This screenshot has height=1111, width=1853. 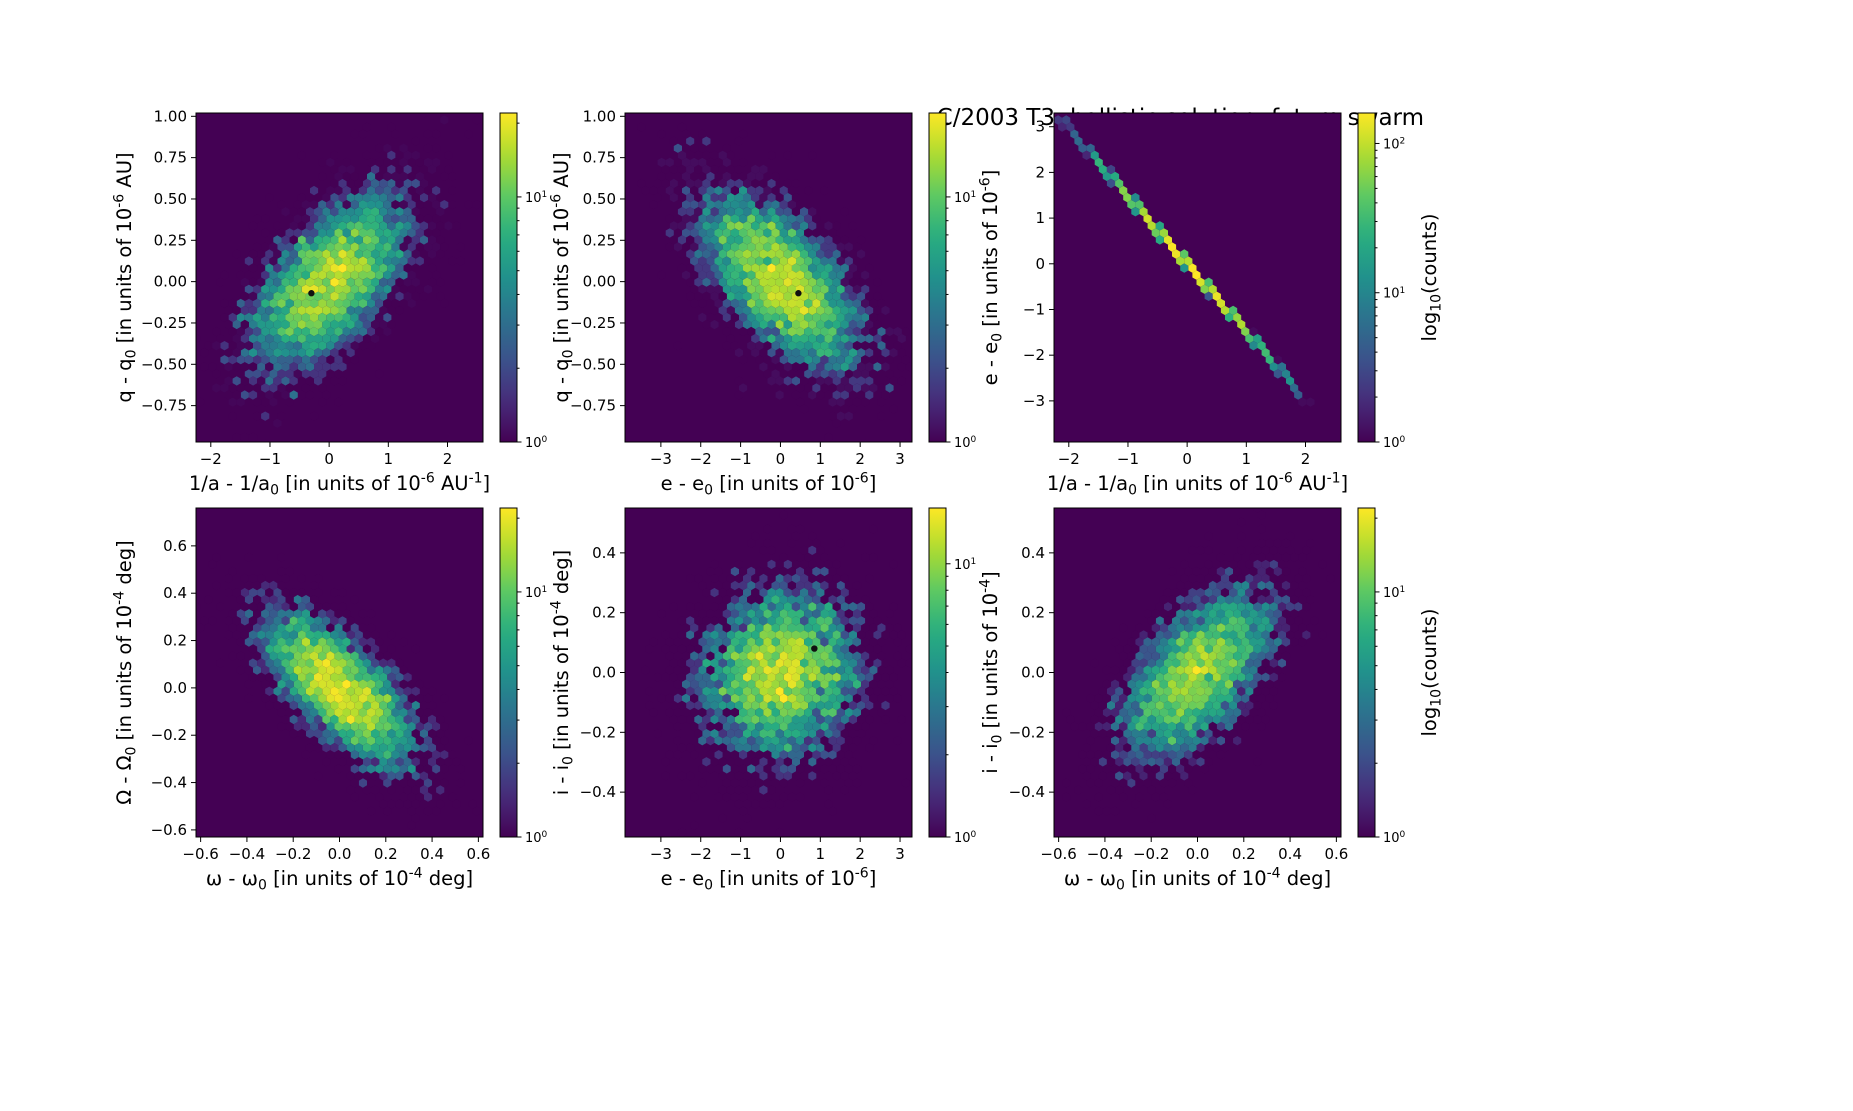 What do you see at coordinates (776, 673) in the screenshot?
I see `hexbin-cells` at bounding box center [776, 673].